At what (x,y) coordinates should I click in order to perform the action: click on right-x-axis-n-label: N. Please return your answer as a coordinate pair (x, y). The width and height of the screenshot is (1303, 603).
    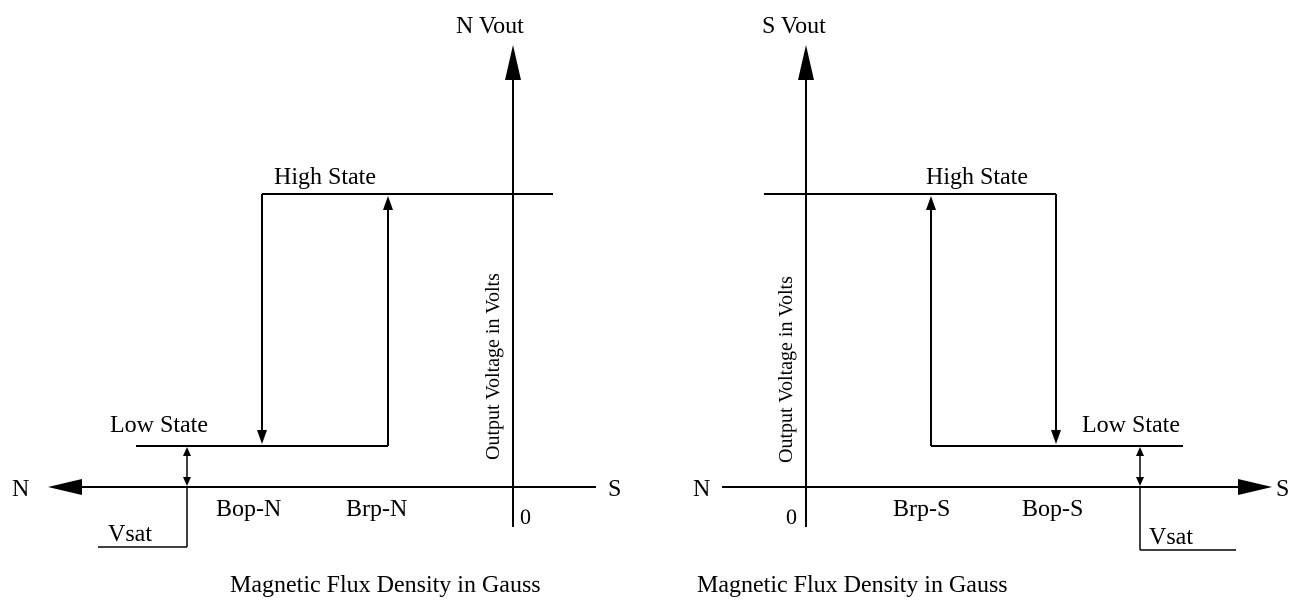
    Looking at the image, I should click on (701, 489).